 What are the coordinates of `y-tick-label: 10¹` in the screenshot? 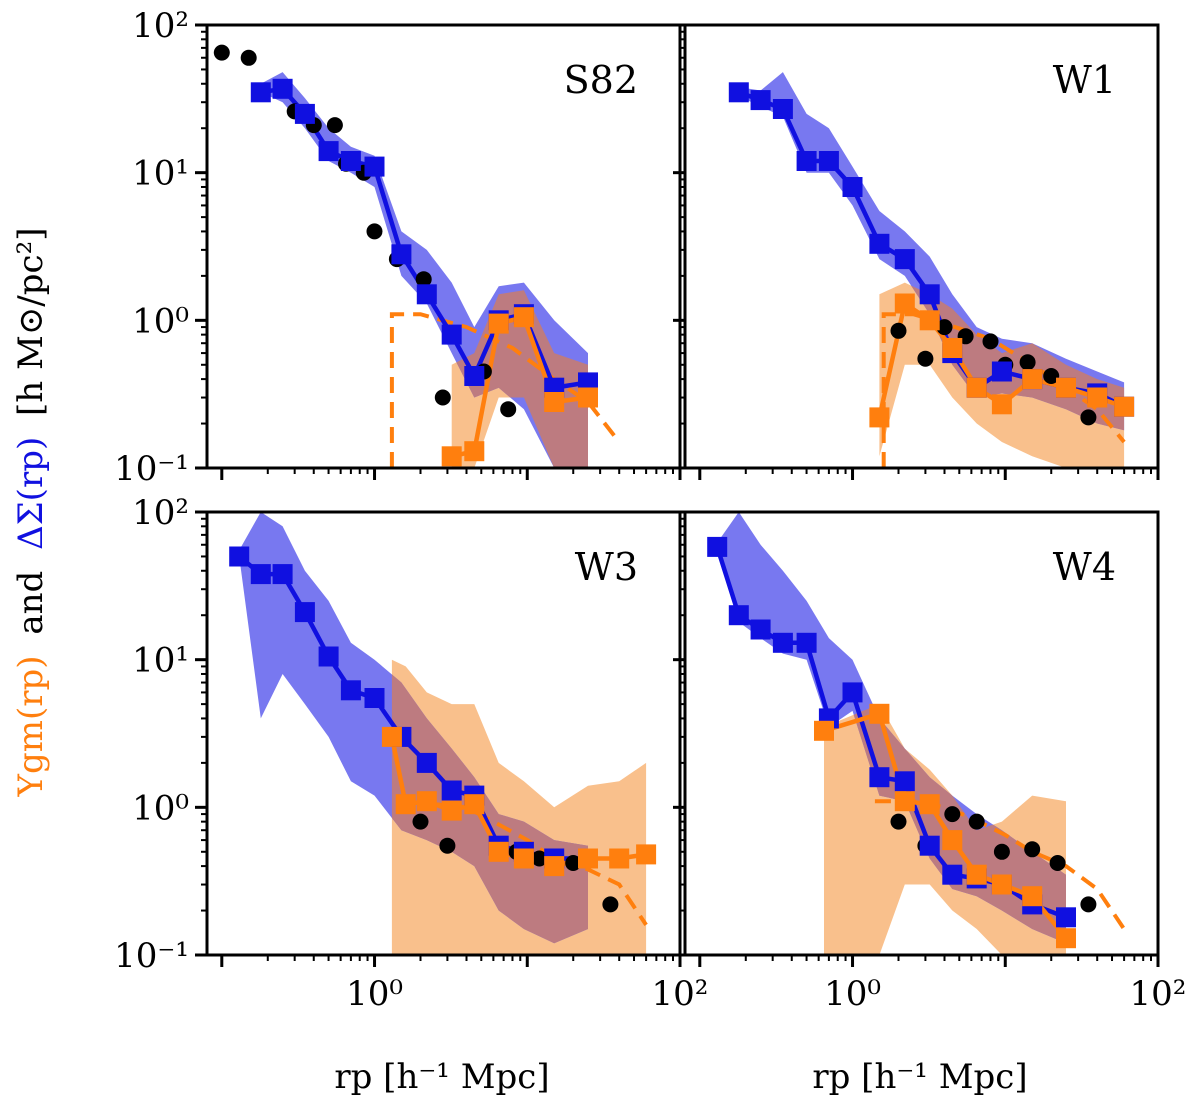 It's located at (160, 661).